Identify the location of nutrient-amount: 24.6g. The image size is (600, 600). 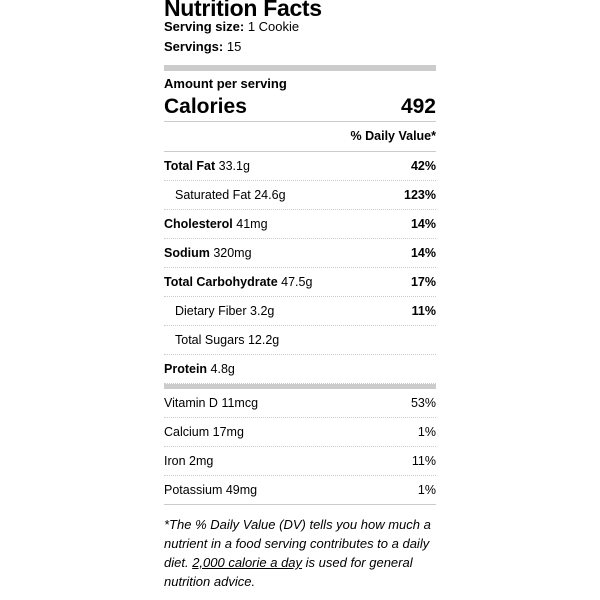
(270, 195).